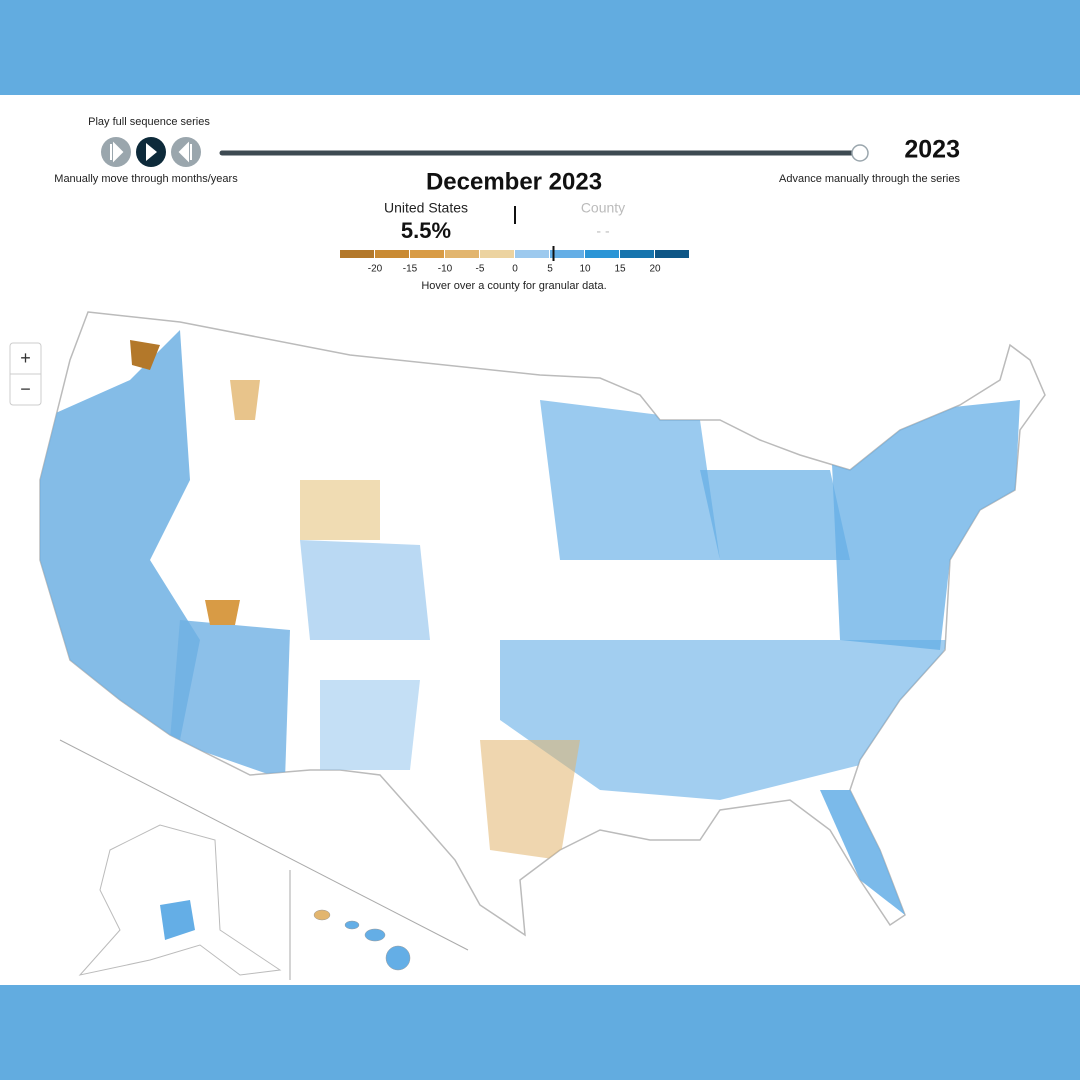 The height and width of the screenshot is (1085, 1080). What do you see at coordinates (186, 152) in the screenshot?
I see `next-button` at bounding box center [186, 152].